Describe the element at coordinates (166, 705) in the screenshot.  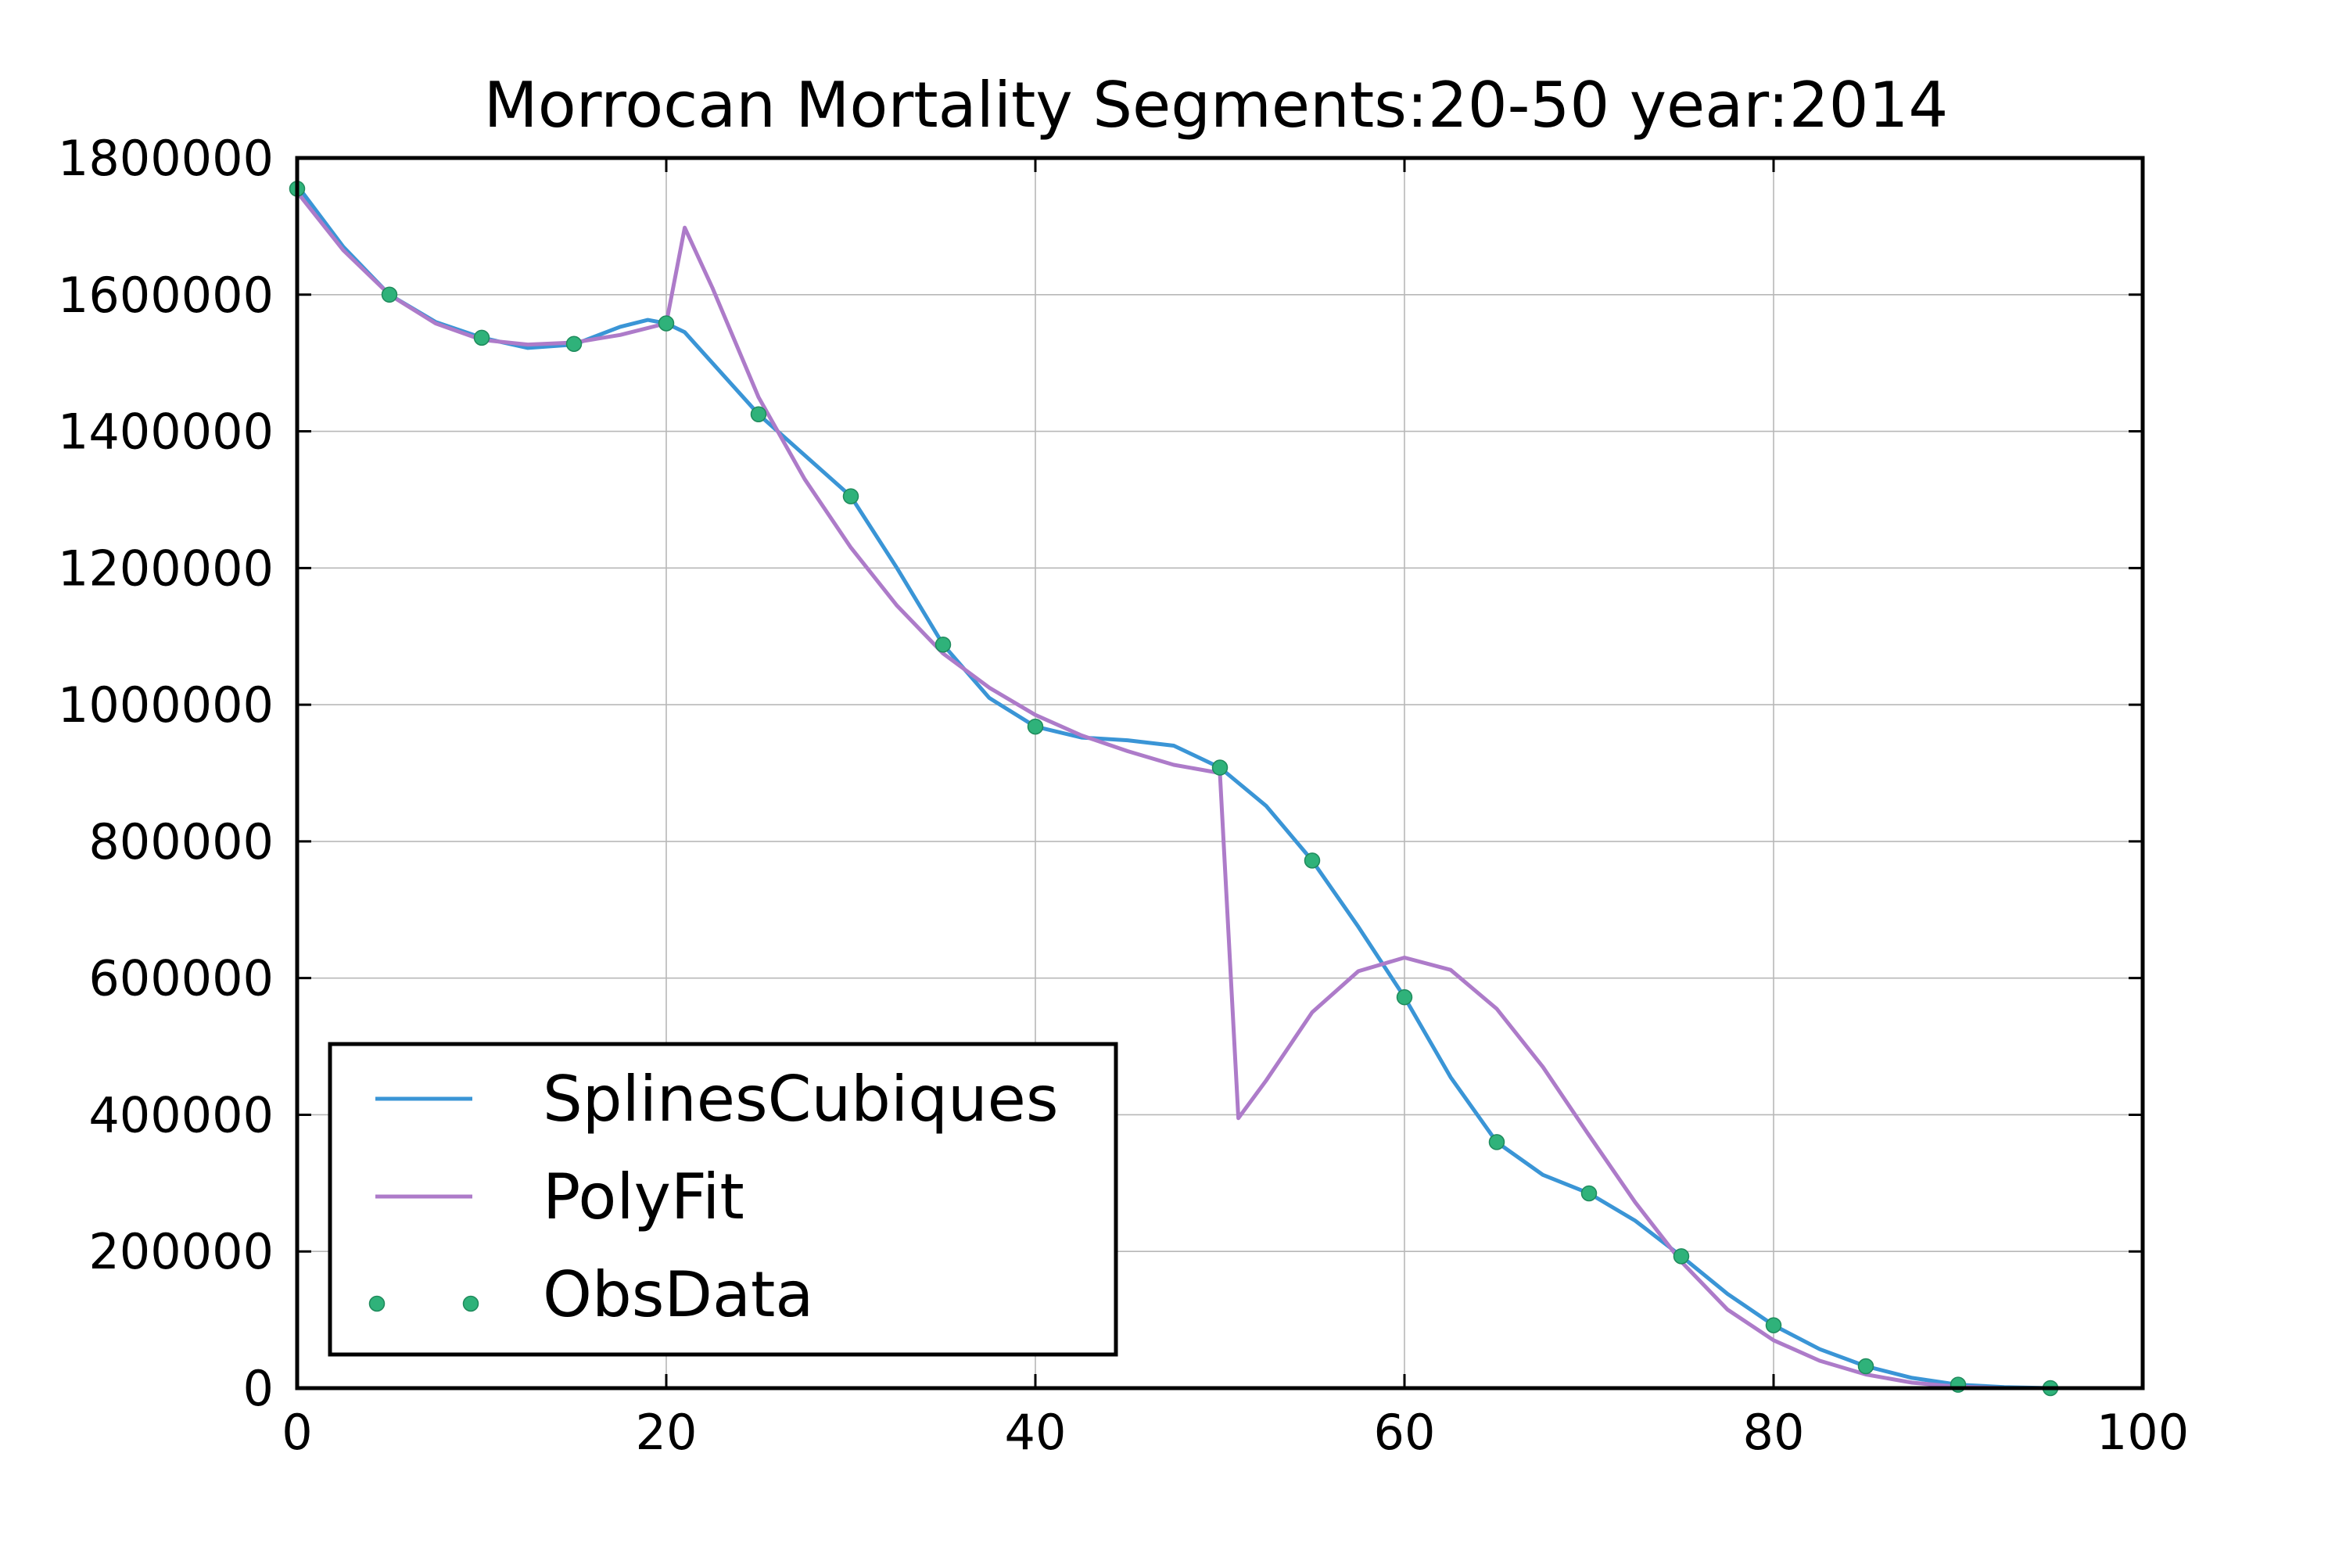
I see `y-tick-label: 1000000` at that location.